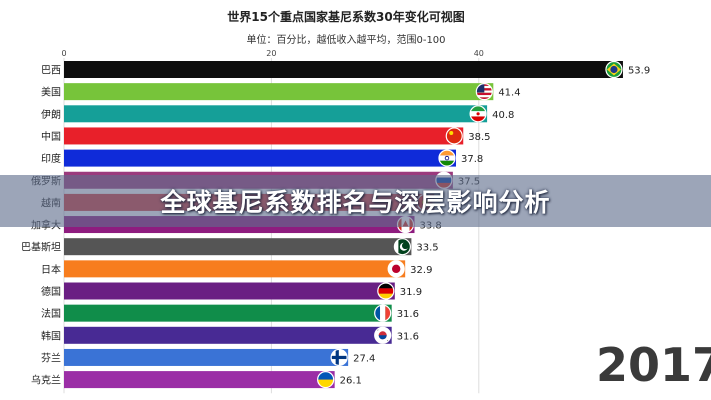  I want to click on category-label: 美国, so click(51, 92).